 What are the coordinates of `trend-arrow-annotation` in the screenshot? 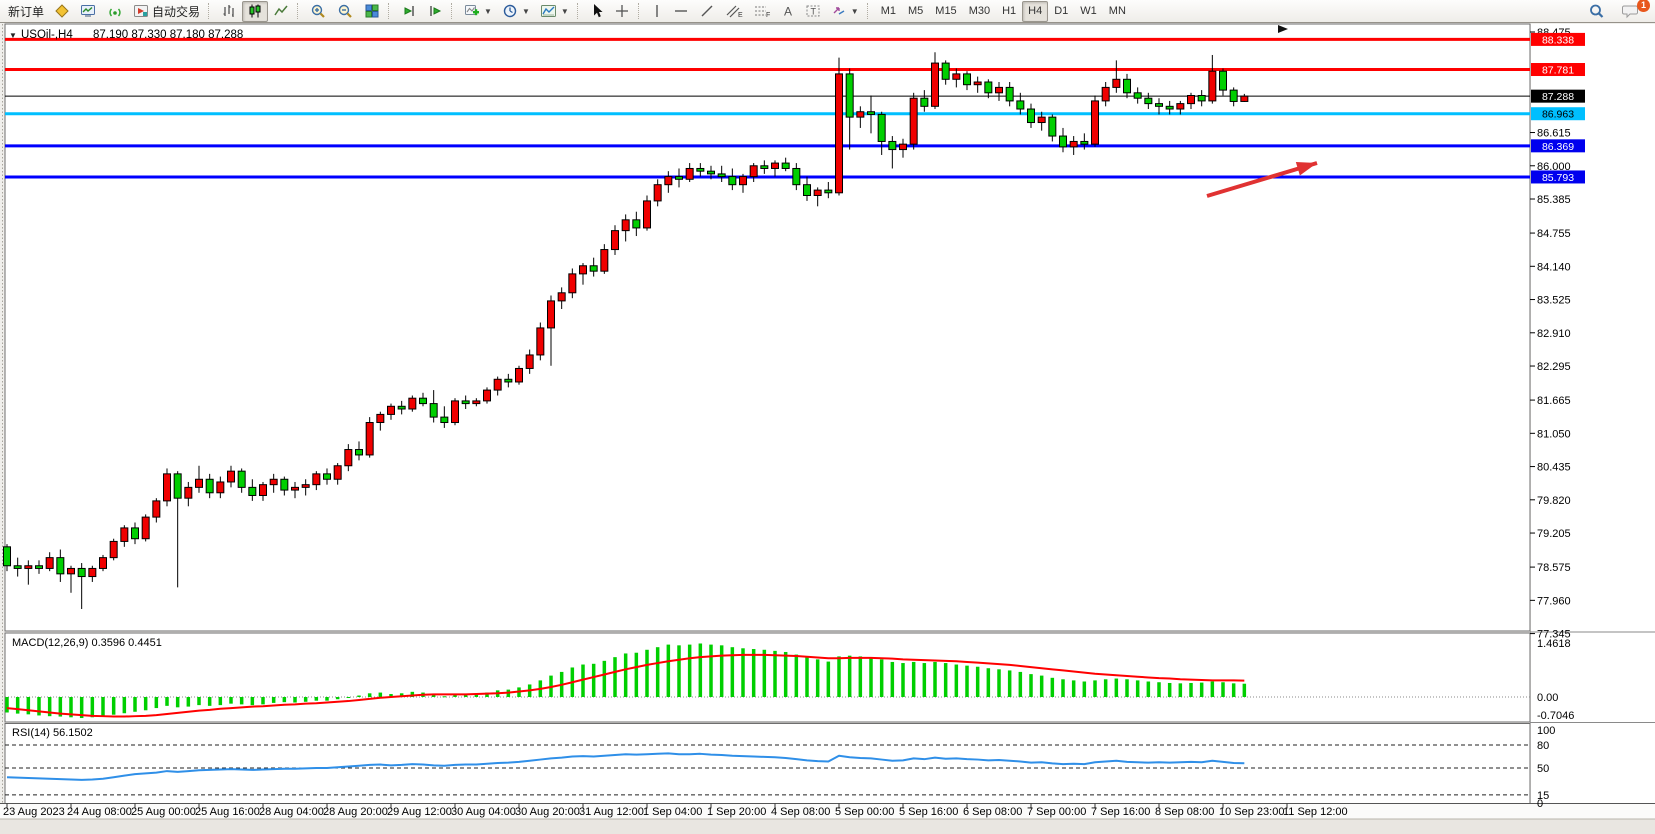 It's located at (1262, 179).